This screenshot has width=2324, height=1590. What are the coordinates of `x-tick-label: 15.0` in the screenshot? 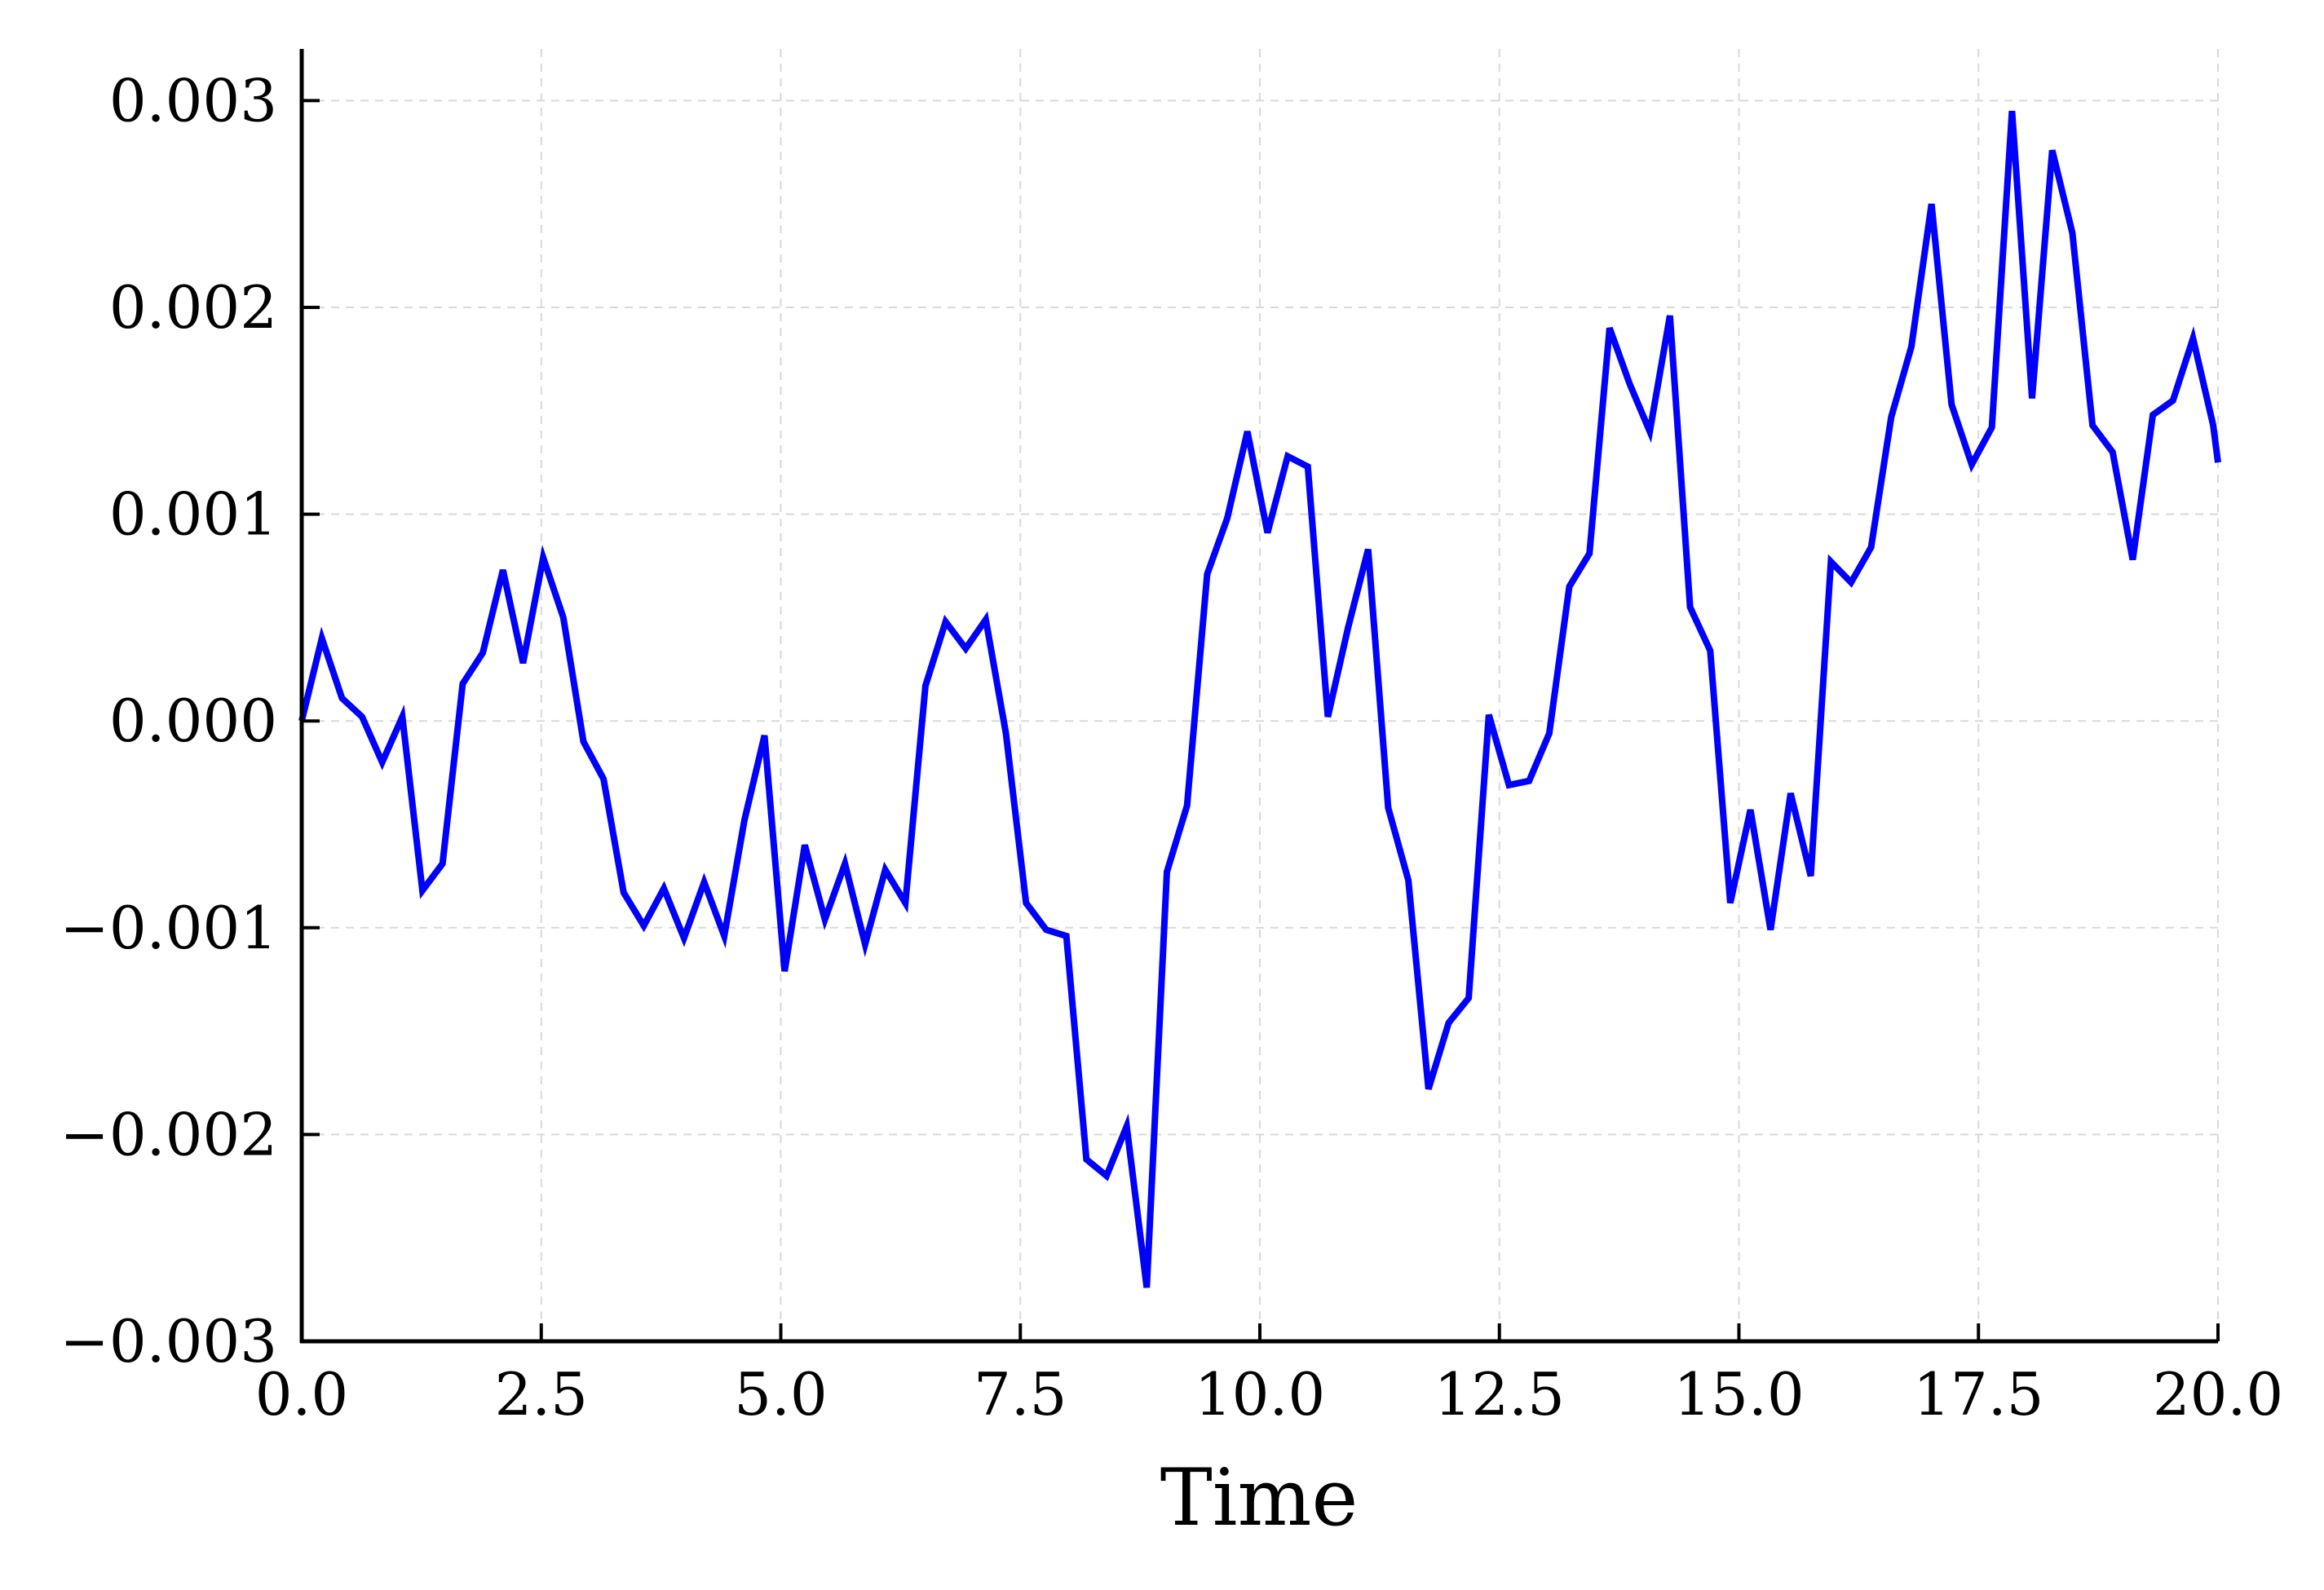 It's located at (1739, 1394).